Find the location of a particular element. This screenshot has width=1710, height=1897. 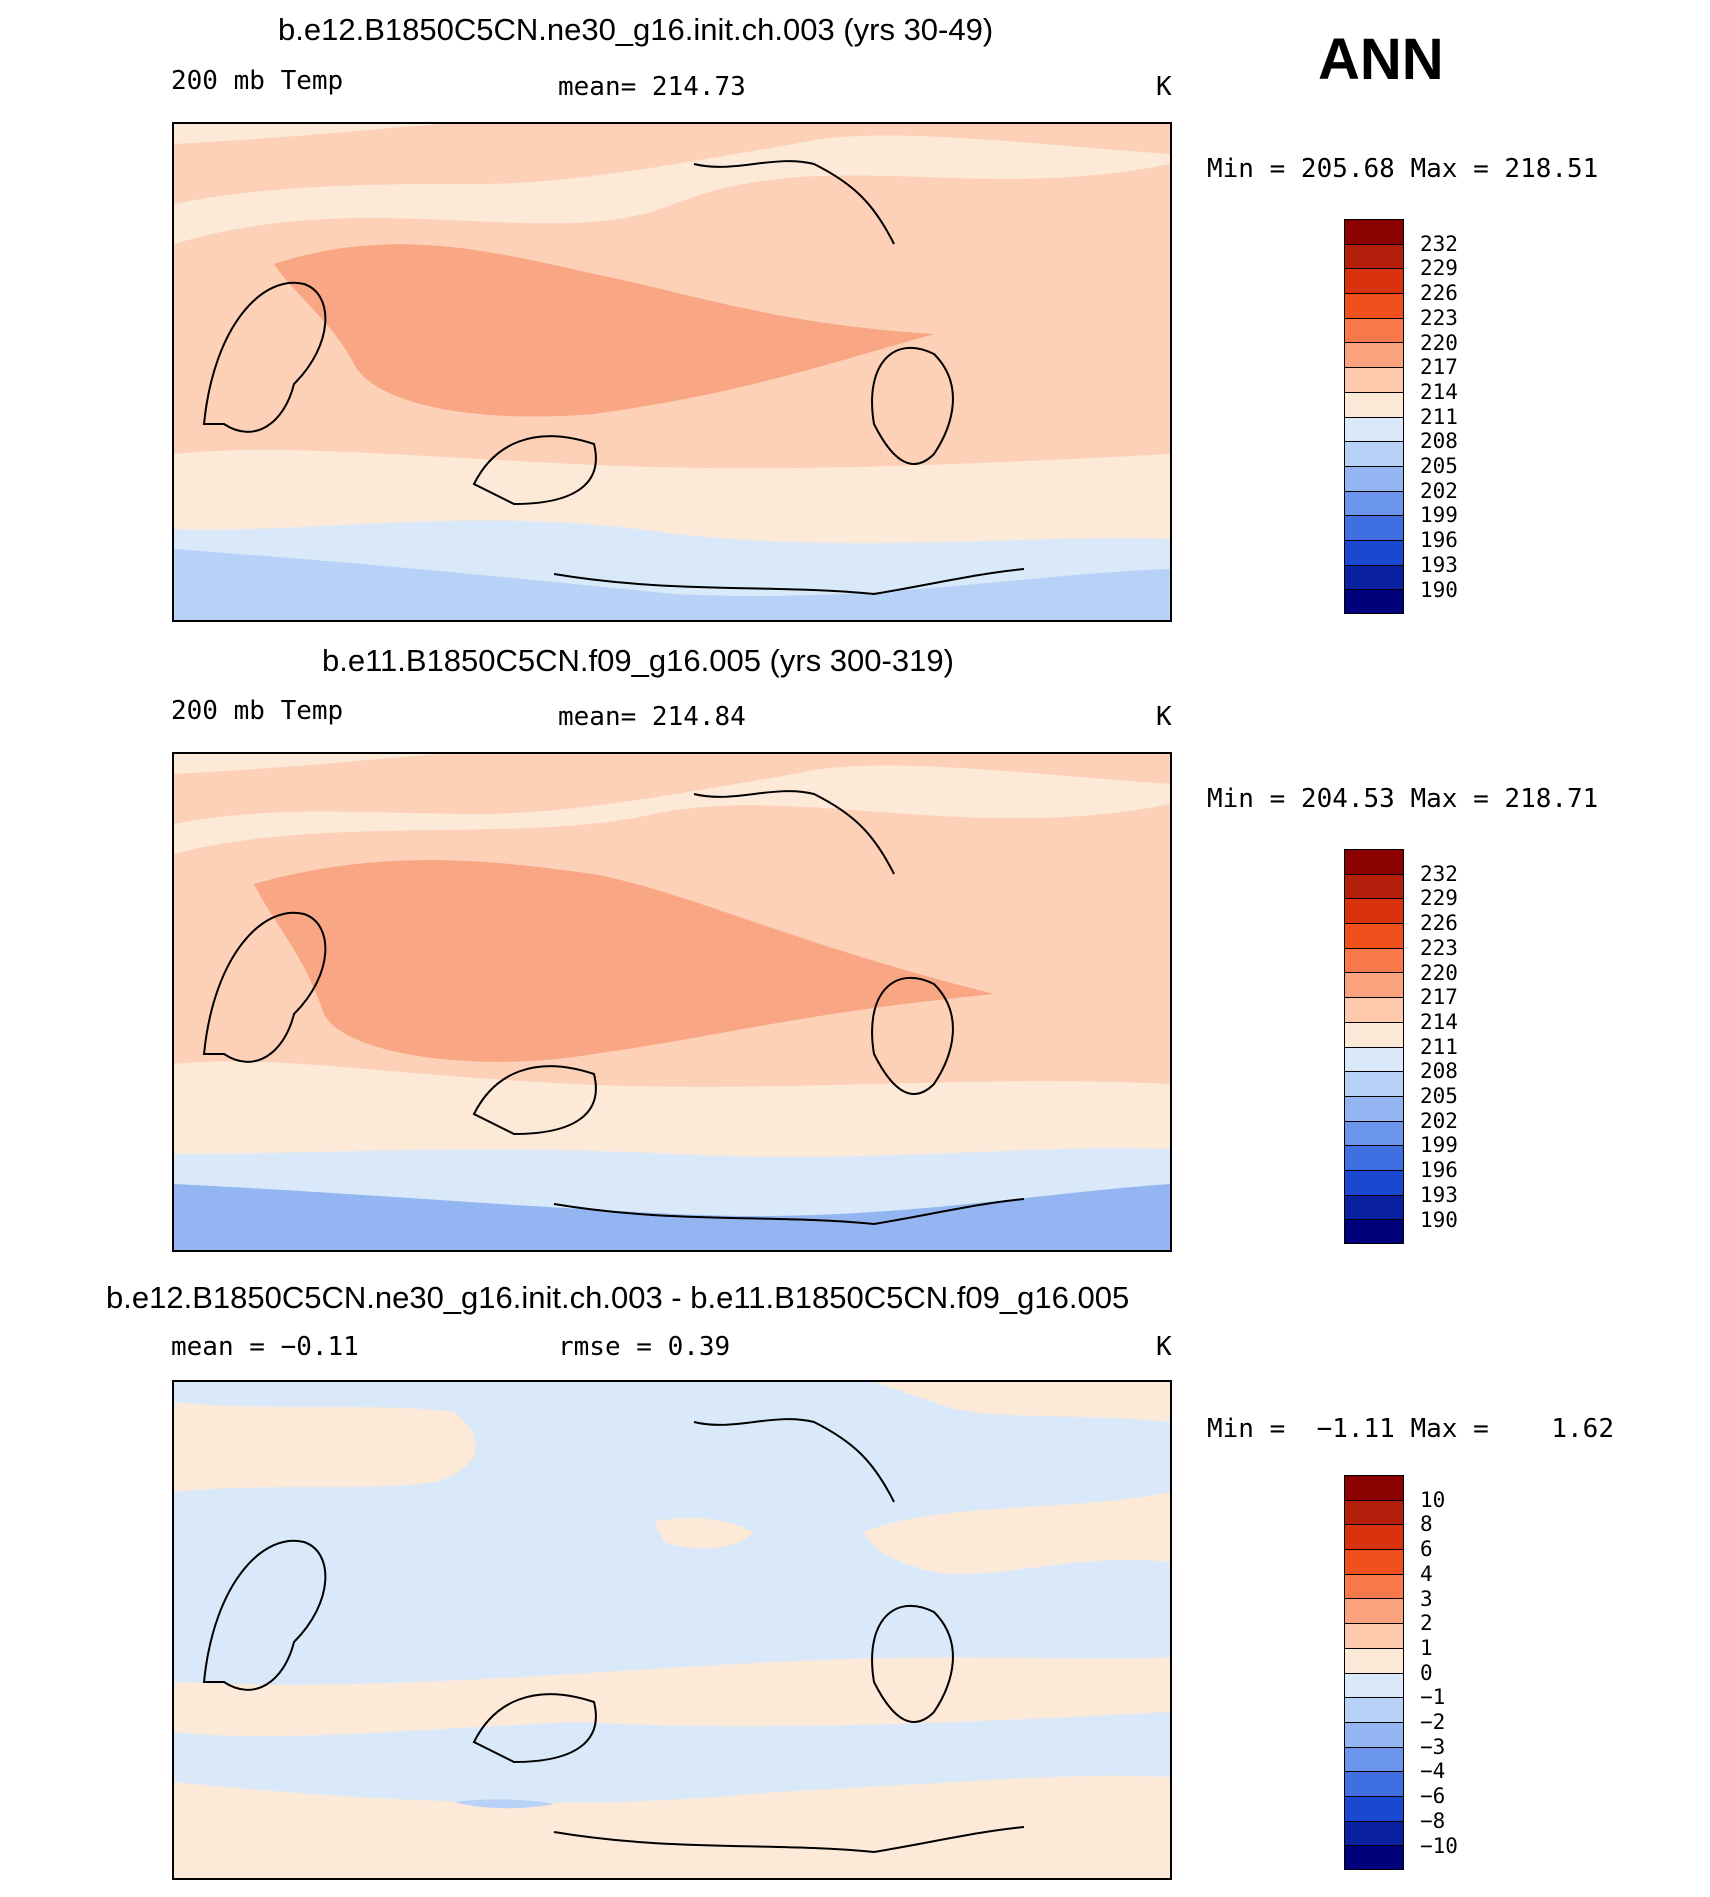

panel2-minmax: Min = 204.53 Max = 218.71 is located at coordinates (1403, 799).